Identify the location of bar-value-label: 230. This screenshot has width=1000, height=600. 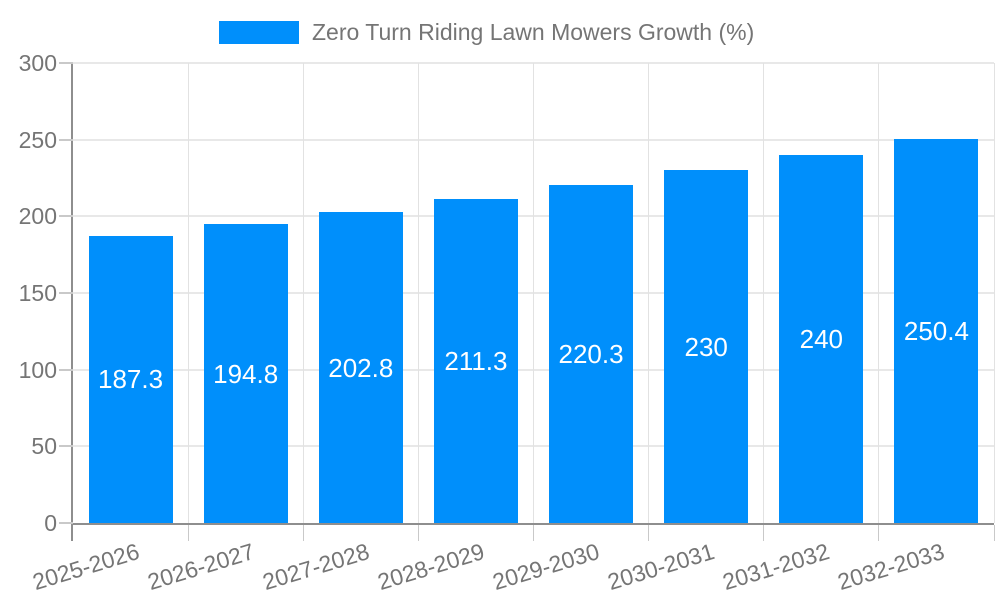
(706, 346).